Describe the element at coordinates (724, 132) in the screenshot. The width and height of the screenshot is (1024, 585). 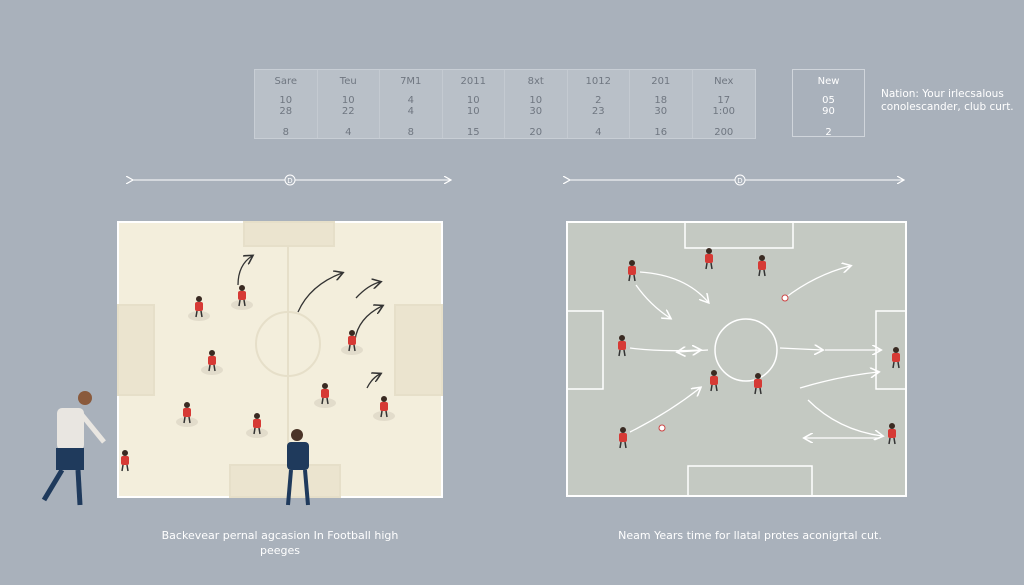
I see `table-cell: 200` at that location.